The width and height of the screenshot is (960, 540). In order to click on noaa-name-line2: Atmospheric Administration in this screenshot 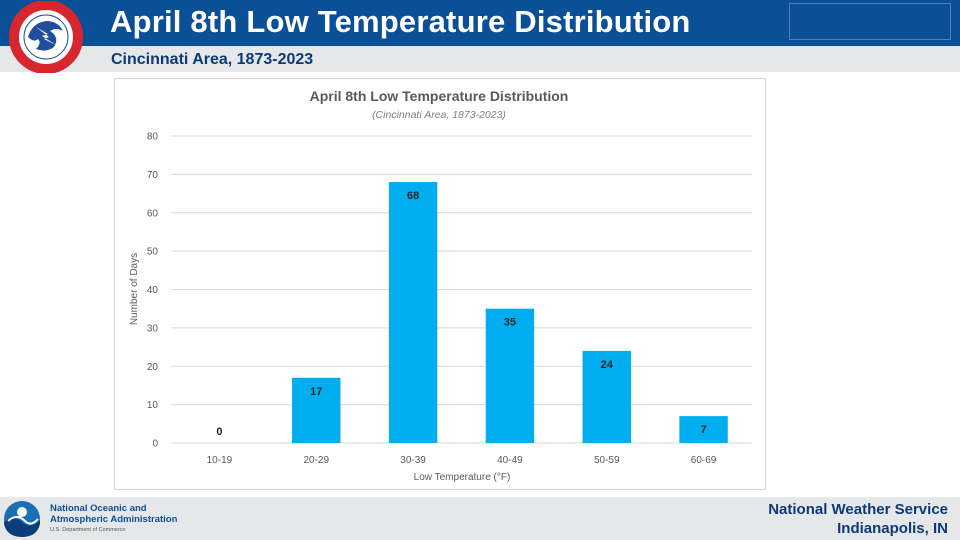, I will do `click(114, 519)`.